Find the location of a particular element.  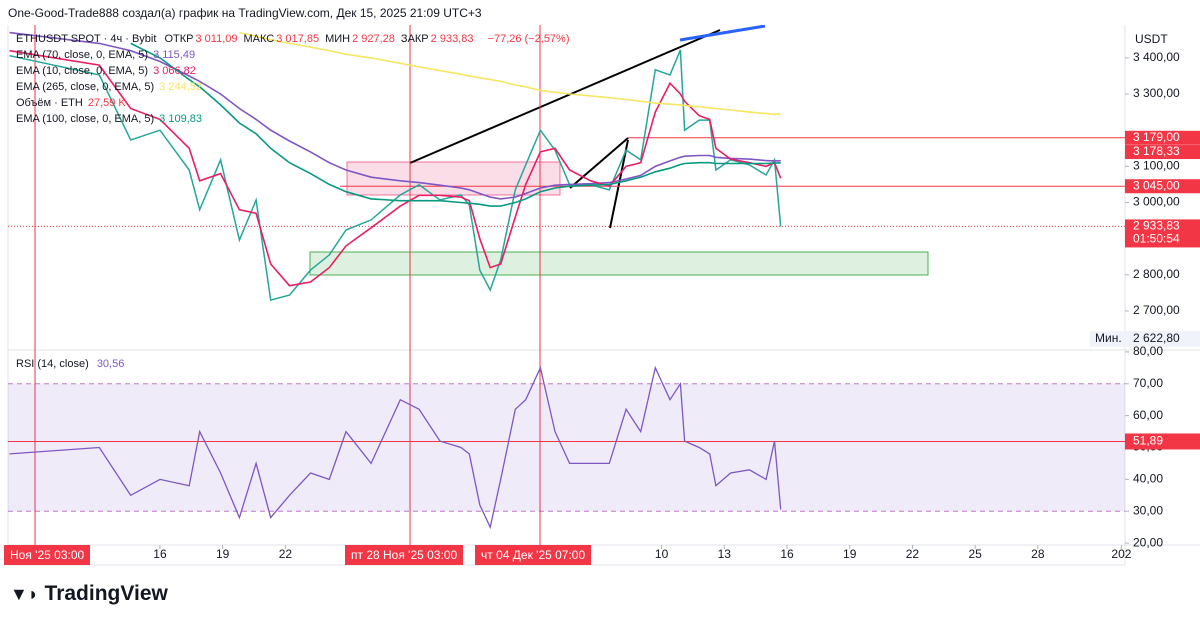

currency: USDT is located at coordinates (1151, 39).